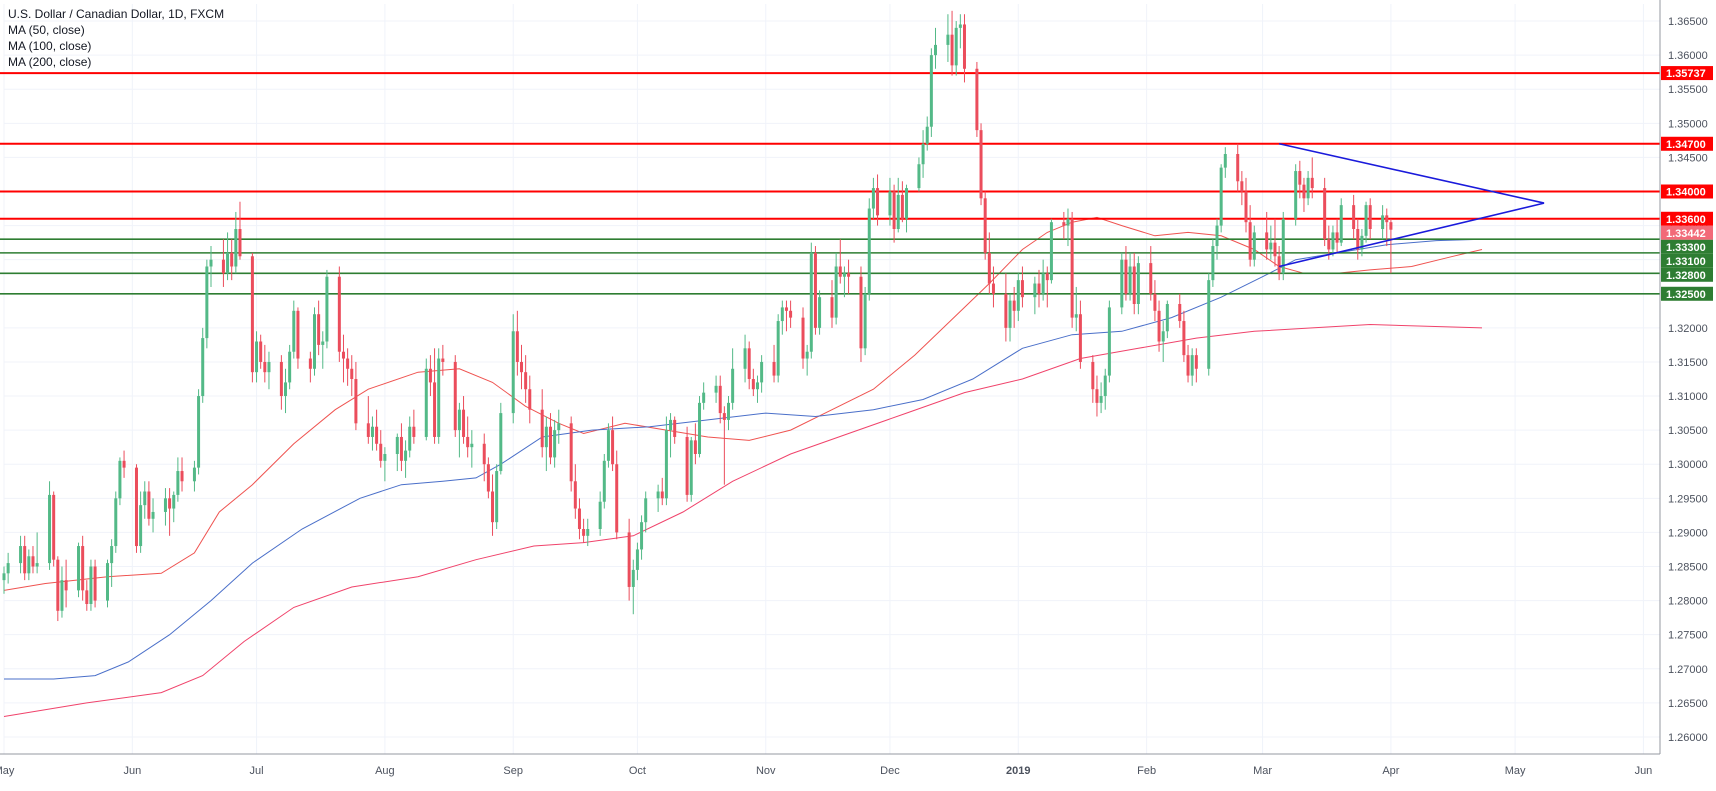  I want to click on price-label-text: 1.34700, so click(1686, 145).